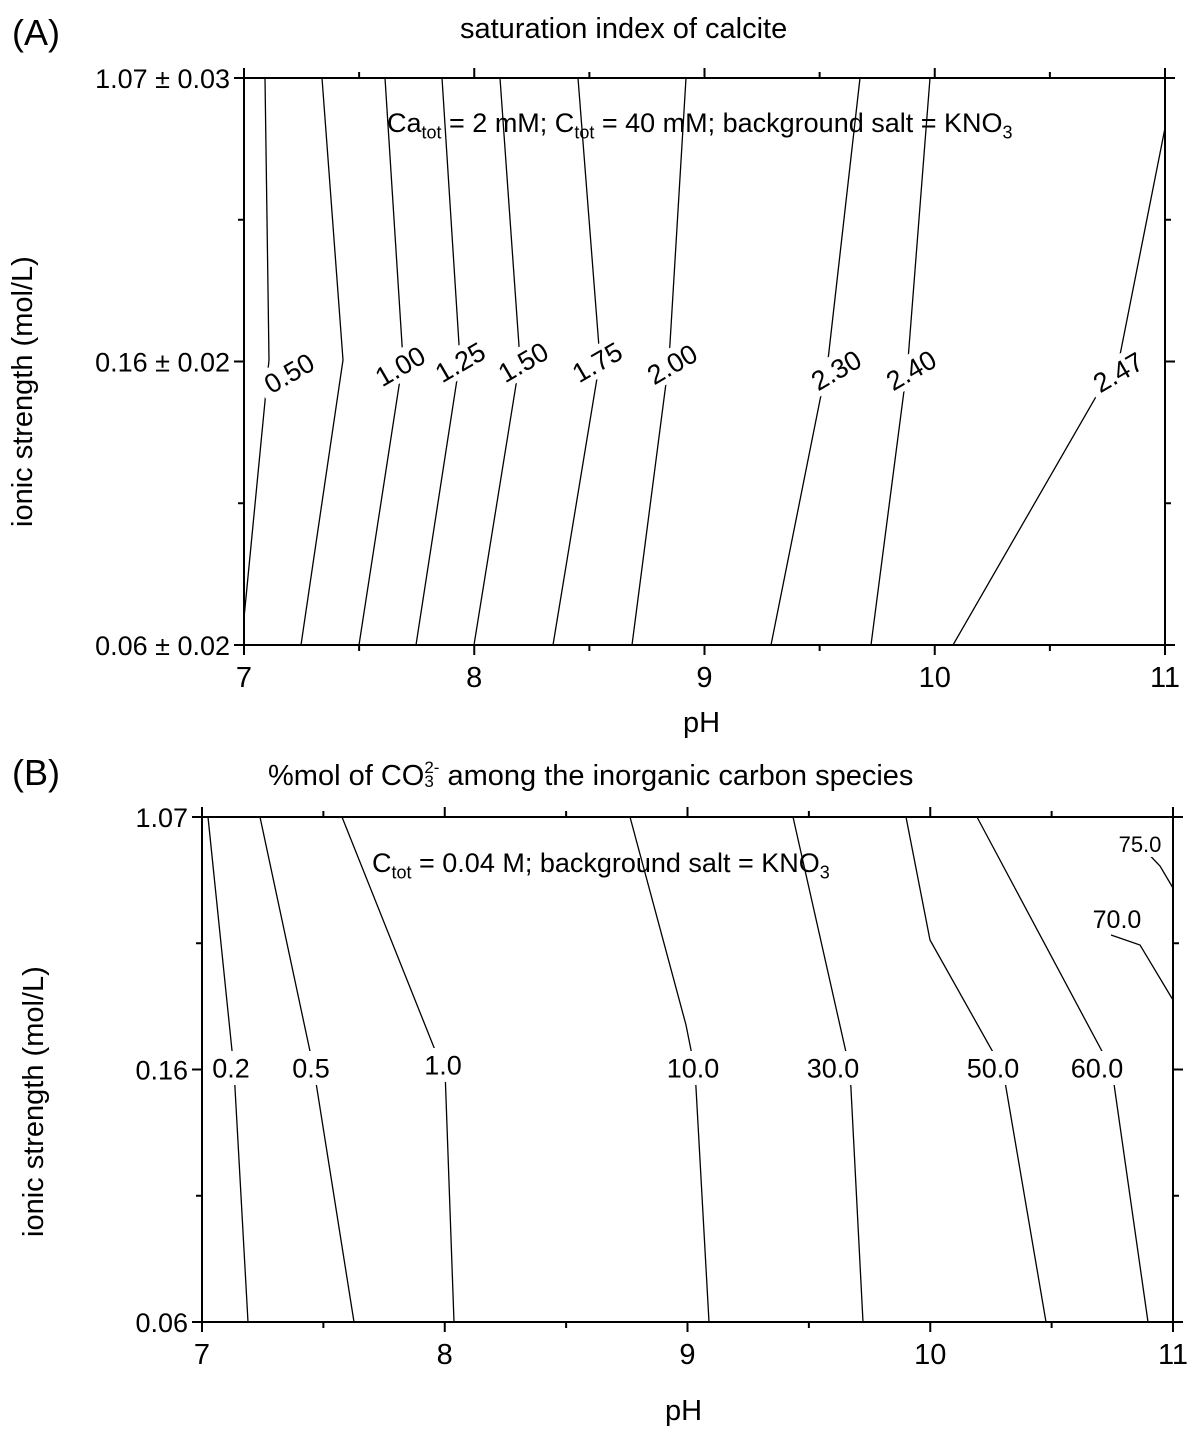  What do you see at coordinates (34, 1101) in the screenshot?
I see `panel-b-ylabel: ionic strength (mol/L)` at bounding box center [34, 1101].